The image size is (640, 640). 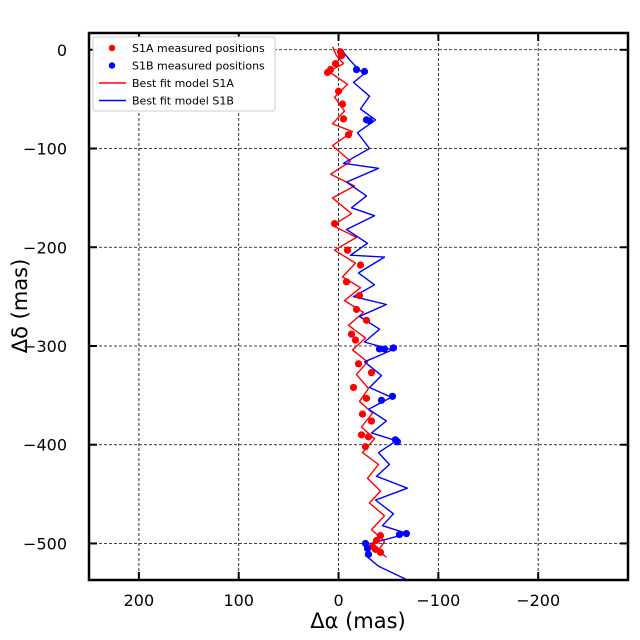 What do you see at coordinates (183, 101) in the screenshot?
I see `legend-label-best-fit-model-s1b: Best fit model S1B` at bounding box center [183, 101].